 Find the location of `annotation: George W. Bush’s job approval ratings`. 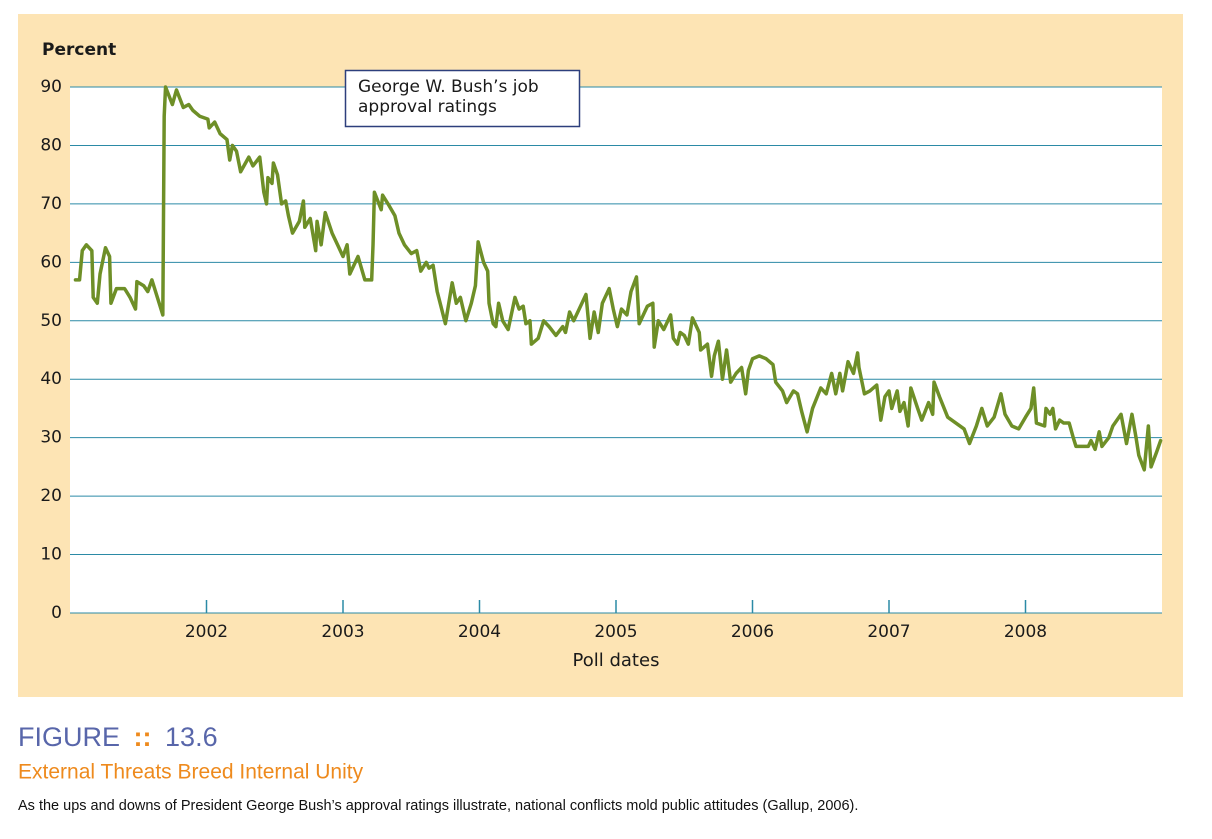

annotation: George W. Bush’s job approval ratings is located at coordinates (462, 98).